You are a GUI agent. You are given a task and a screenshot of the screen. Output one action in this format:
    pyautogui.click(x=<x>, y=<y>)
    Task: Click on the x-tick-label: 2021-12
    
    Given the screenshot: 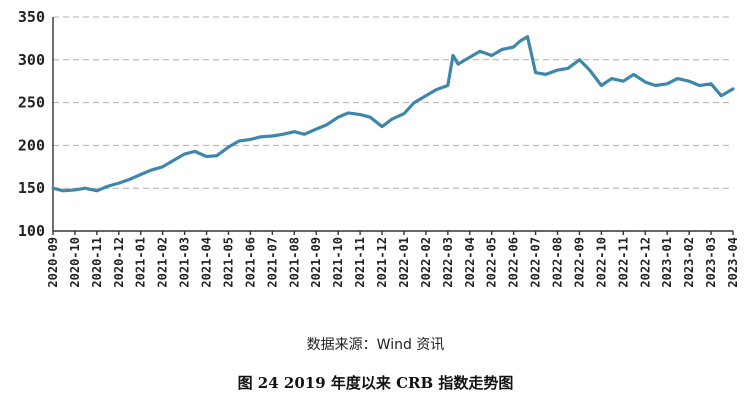 What is the action you would take?
    pyautogui.click(x=382, y=262)
    